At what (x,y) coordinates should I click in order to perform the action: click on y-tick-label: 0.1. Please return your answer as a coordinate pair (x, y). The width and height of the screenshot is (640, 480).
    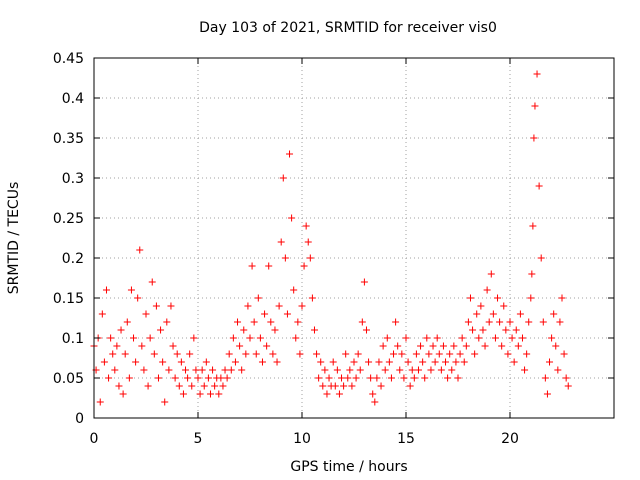
    Looking at the image, I should click on (73, 339).